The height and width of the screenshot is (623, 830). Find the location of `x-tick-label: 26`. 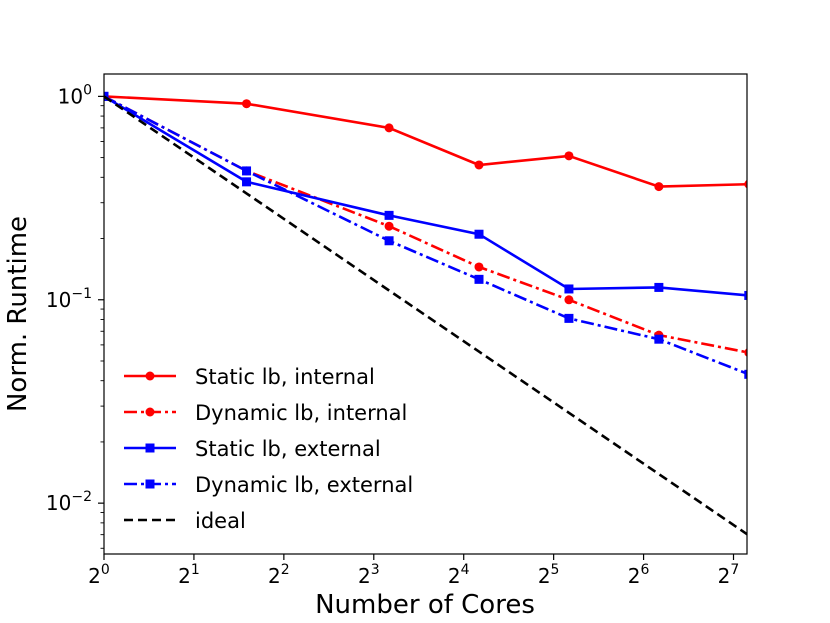

x-tick-label: 26 is located at coordinates (639, 575).